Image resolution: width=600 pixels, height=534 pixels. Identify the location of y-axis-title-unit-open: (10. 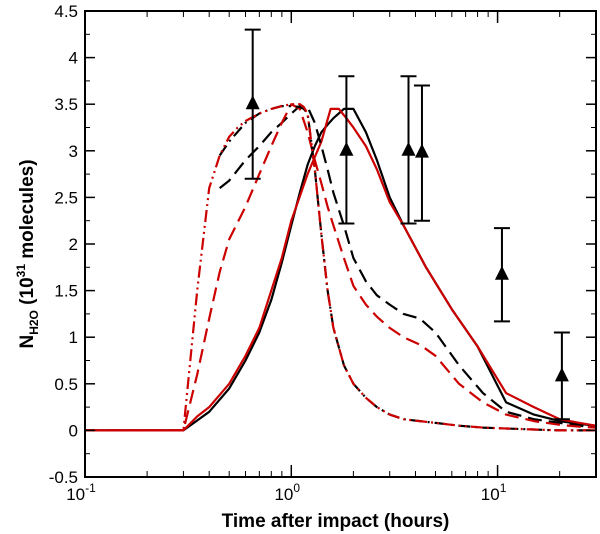
(27, 293).